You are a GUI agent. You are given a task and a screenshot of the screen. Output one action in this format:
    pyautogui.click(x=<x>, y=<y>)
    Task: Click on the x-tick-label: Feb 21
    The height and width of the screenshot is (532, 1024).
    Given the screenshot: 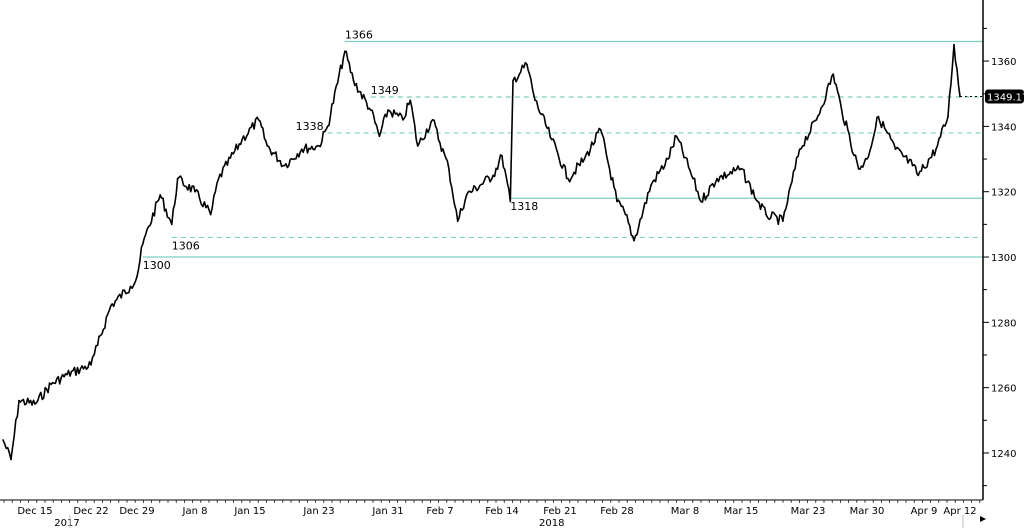 What is the action you would take?
    pyautogui.click(x=560, y=511)
    